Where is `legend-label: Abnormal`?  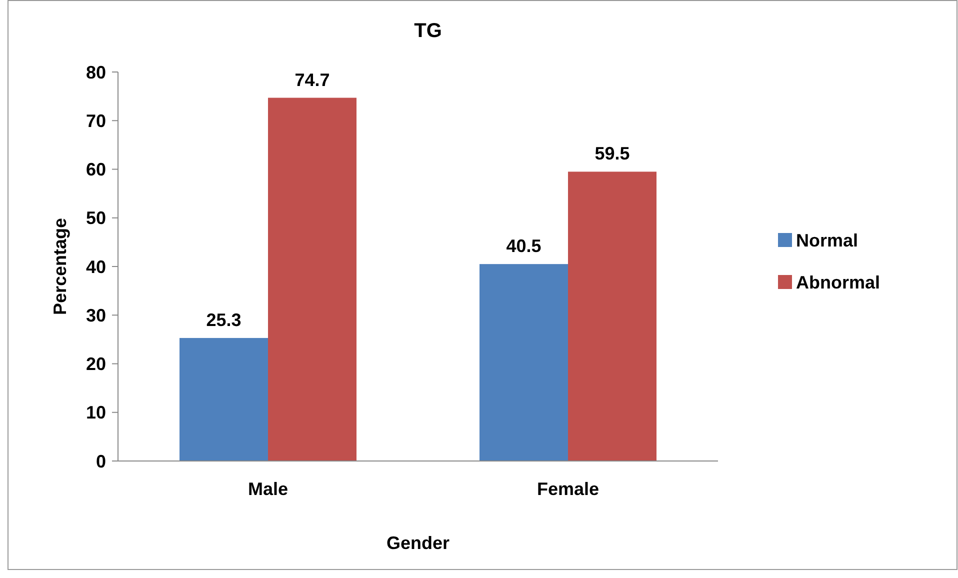
legend-label: Abnormal is located at coordinates (838, 282).